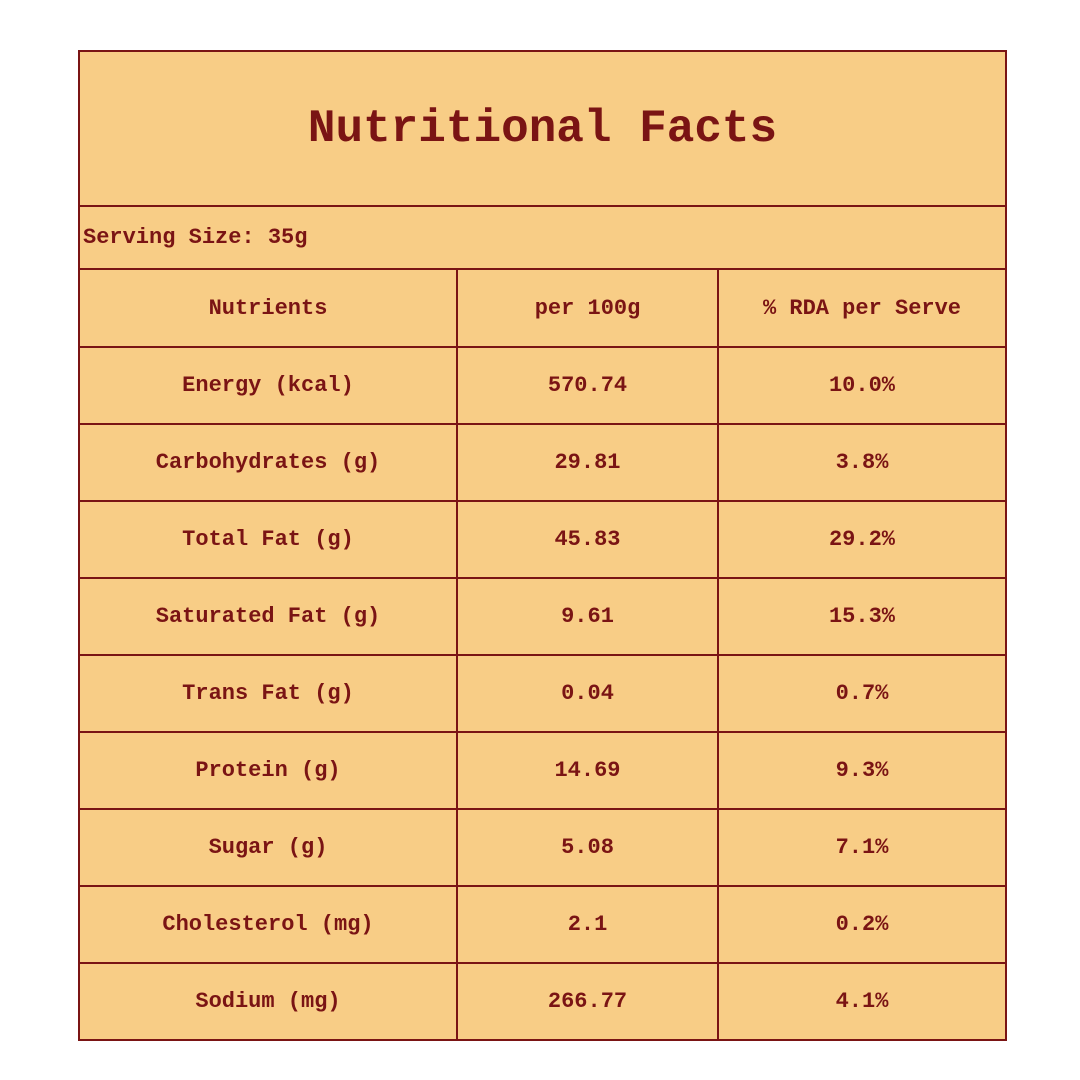 Image resolution: width=1080 pixels, height=1080 pixels. What do you see at coordinates (862, 308) in the screenshot?
I see `column-header: % RDA per Serve` at bounding box center [862, 308].